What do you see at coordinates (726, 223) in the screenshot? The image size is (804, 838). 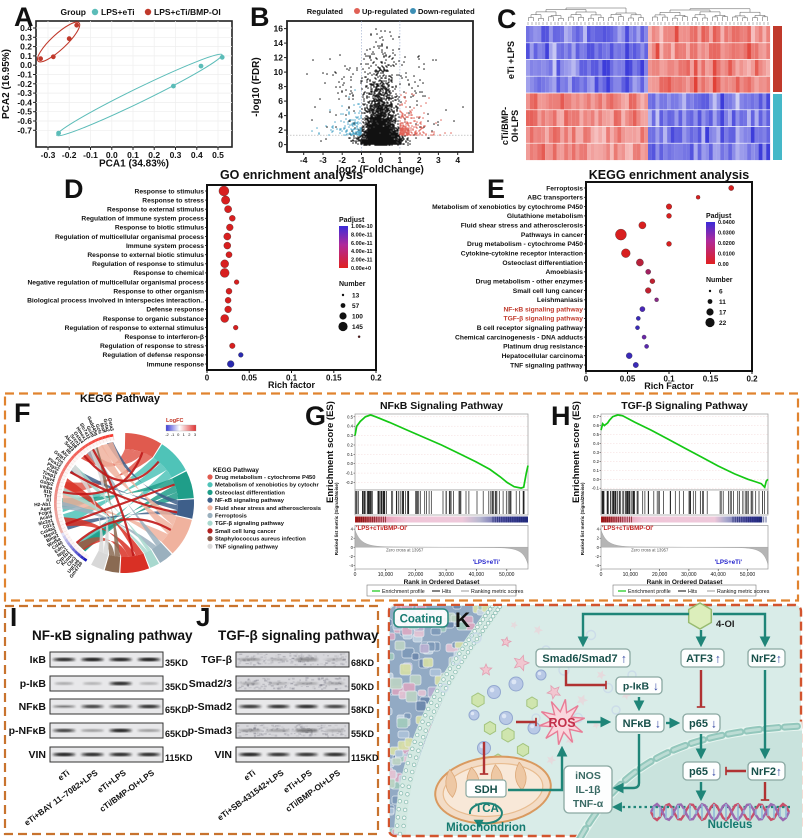 I see `svg-text: 0.0400` at bounding box center [726, 223].